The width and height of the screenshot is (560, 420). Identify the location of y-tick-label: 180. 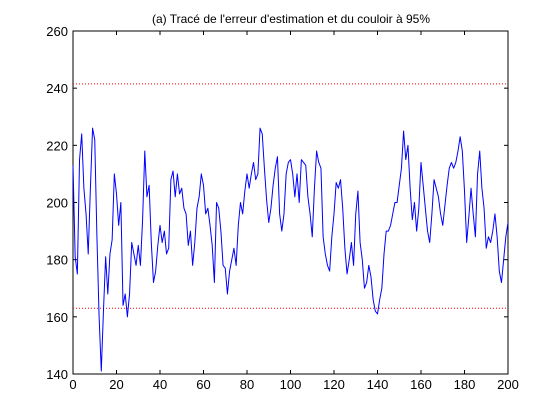
(57, 260).